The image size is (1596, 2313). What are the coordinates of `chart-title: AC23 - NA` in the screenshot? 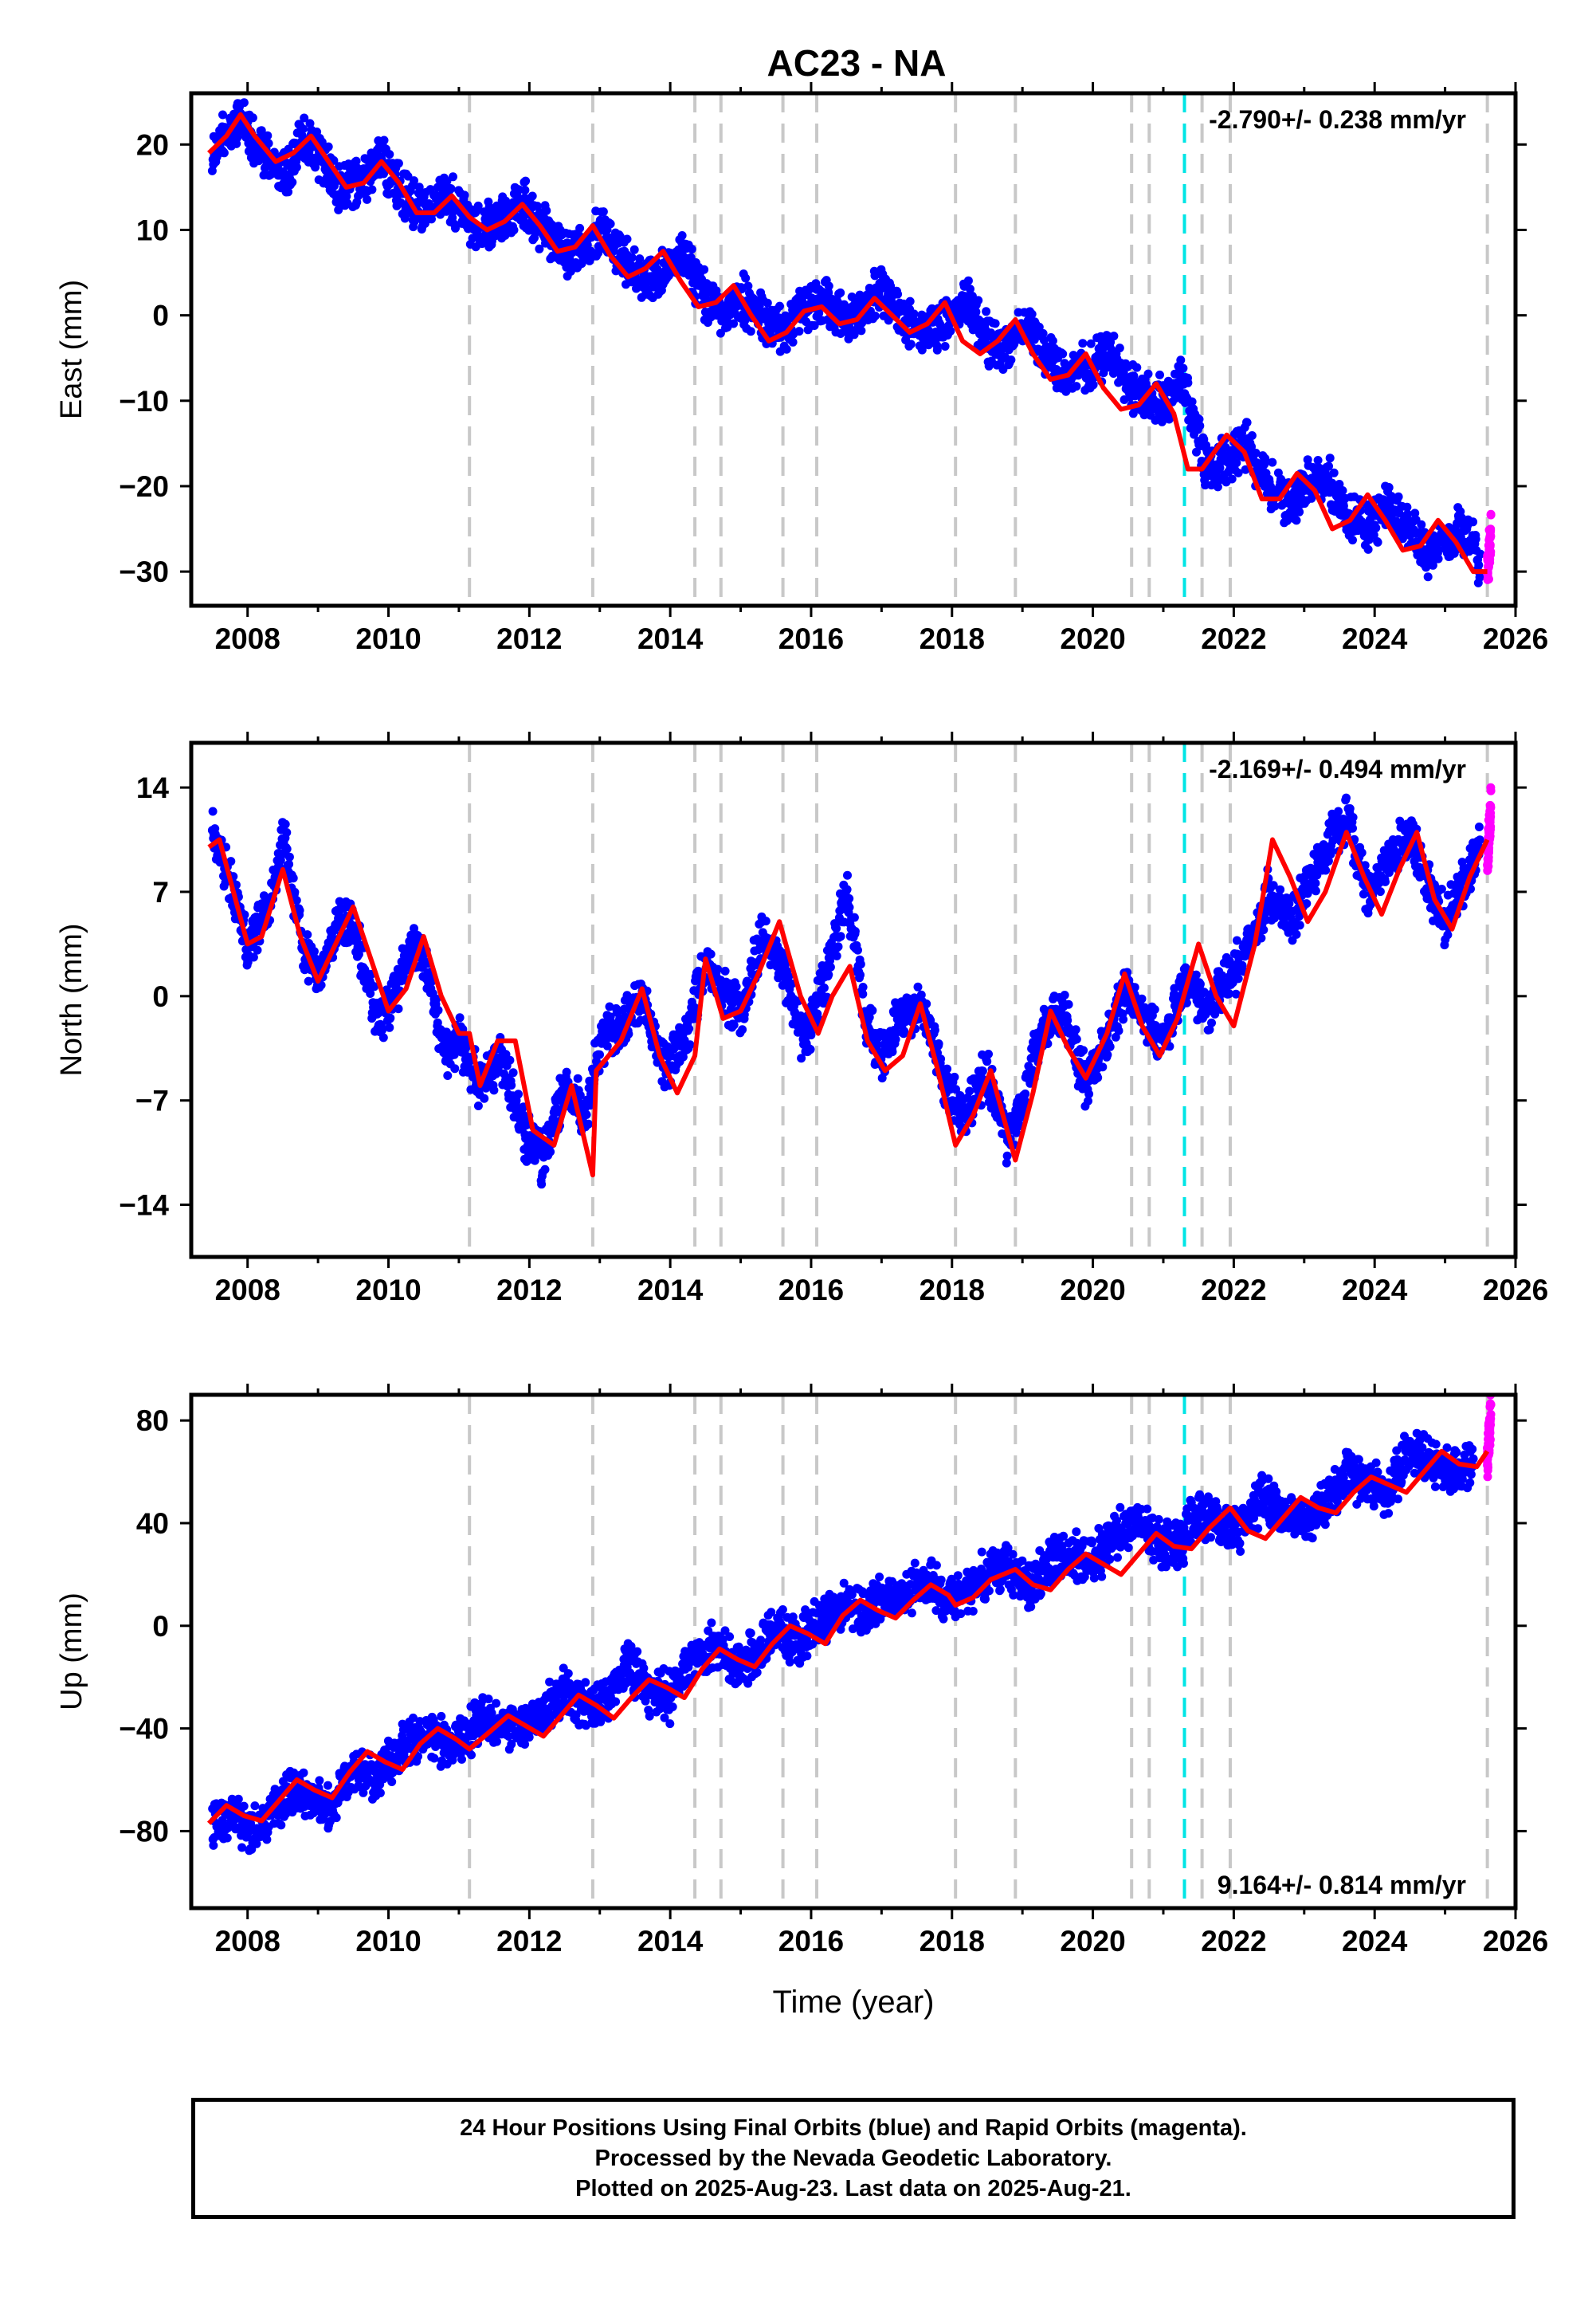 It's located at (857, 63).